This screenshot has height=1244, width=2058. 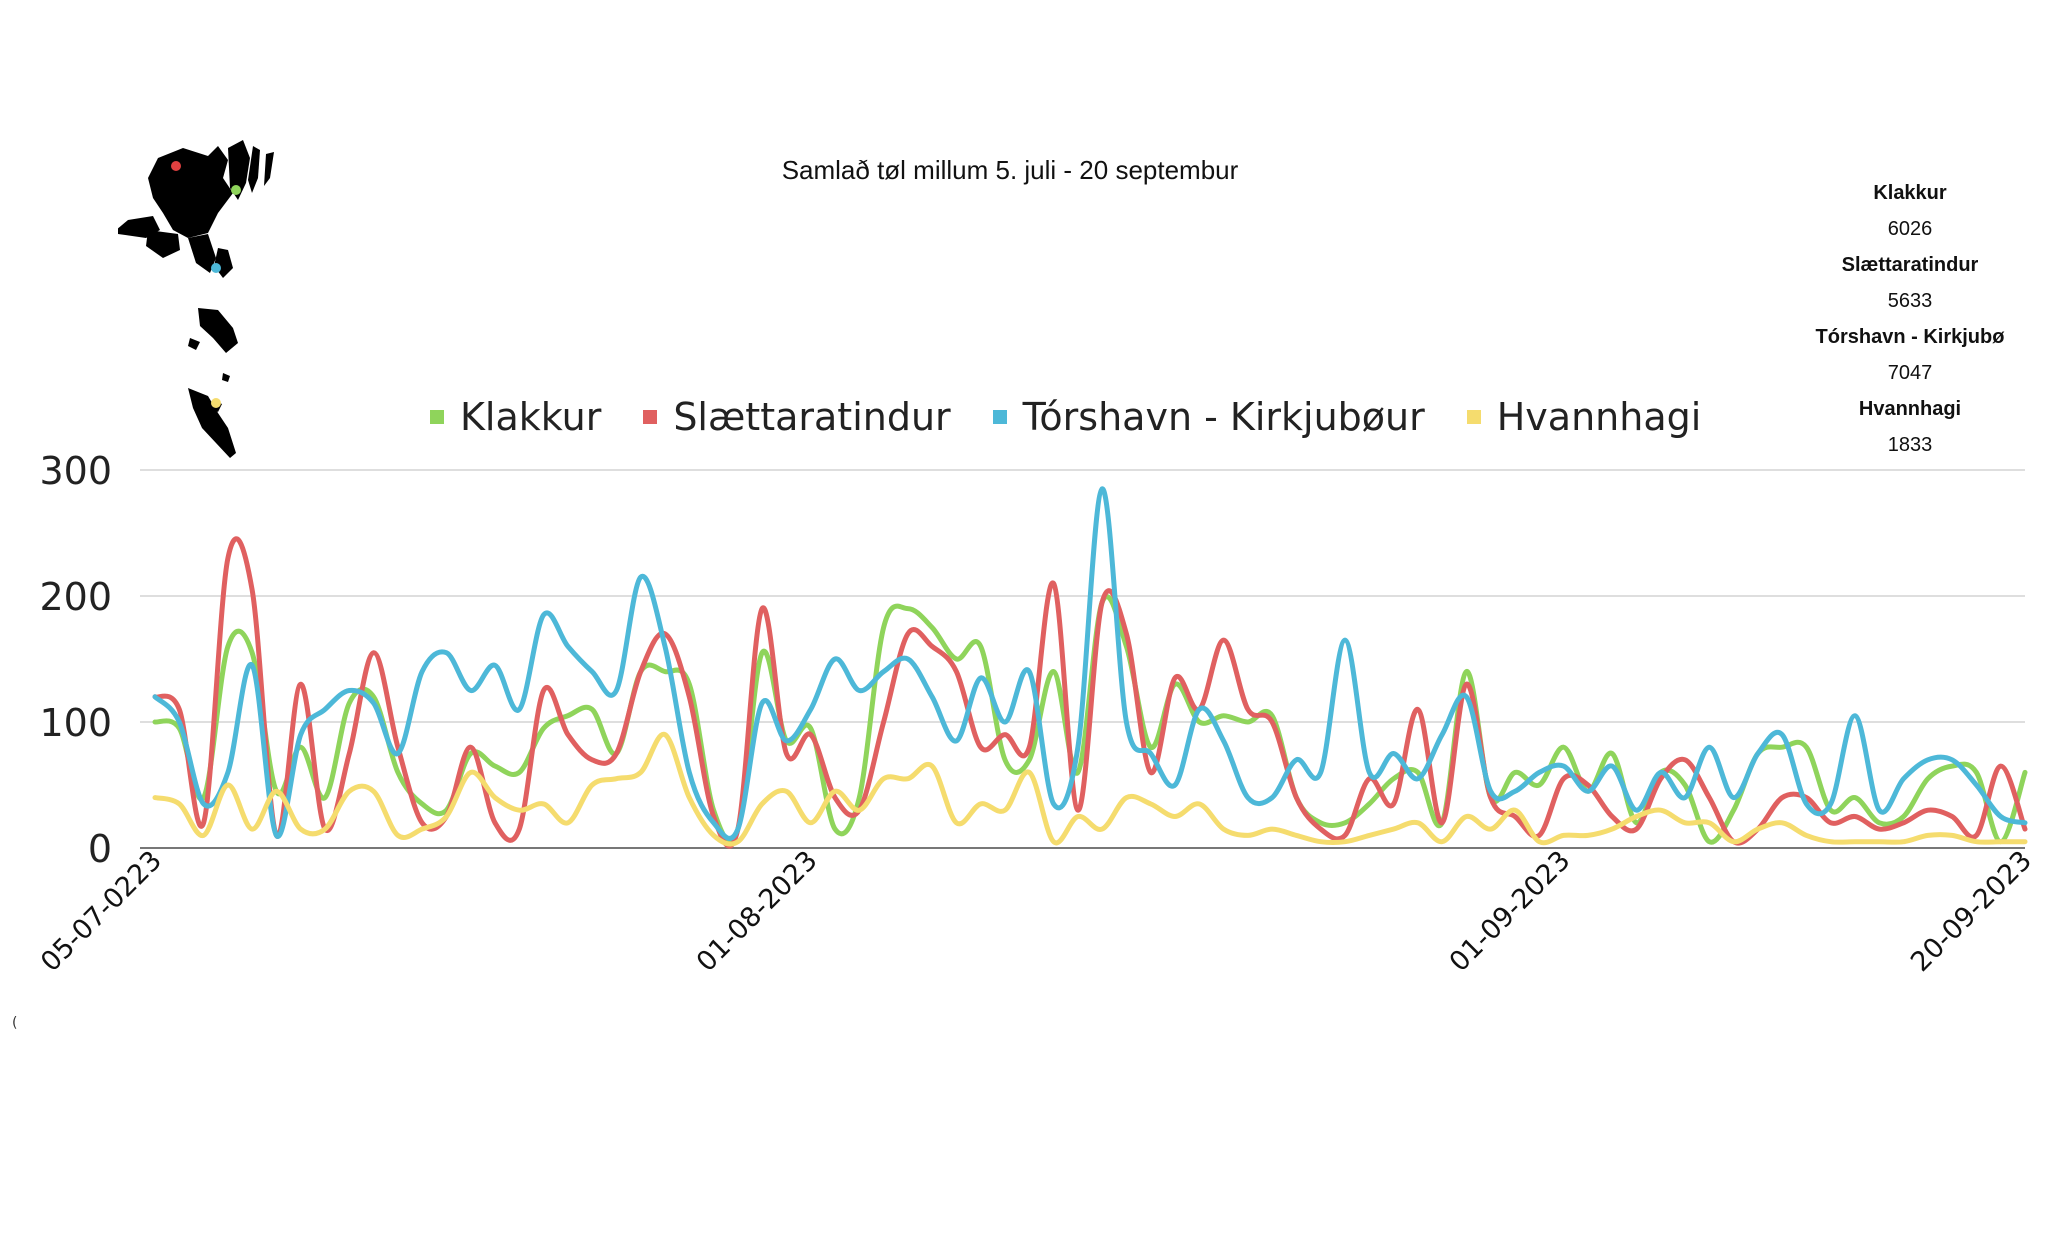 What do you see at coordinates (1910, 301) in the screenshot?
I see `total-value: 5633` at bounding box center [1910, 301].